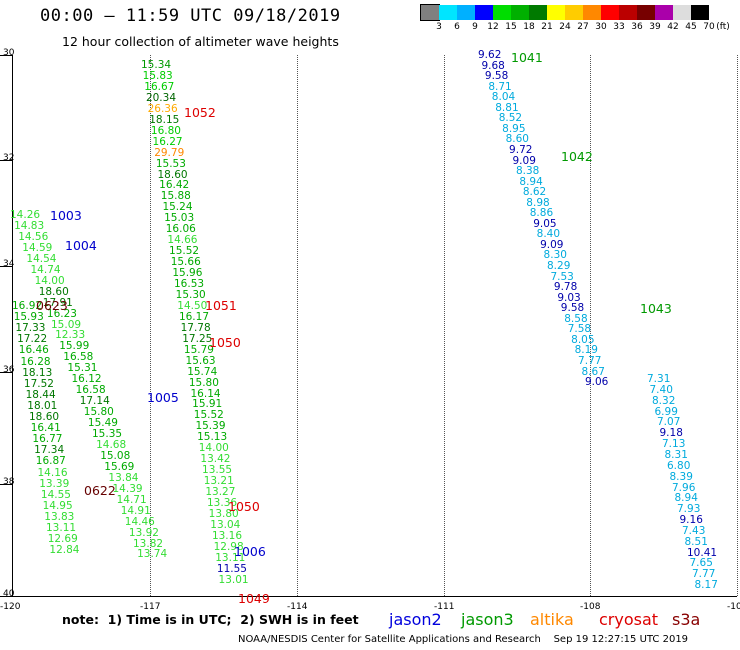  I want to click on swh-value: 8.30, so click(555, 255).